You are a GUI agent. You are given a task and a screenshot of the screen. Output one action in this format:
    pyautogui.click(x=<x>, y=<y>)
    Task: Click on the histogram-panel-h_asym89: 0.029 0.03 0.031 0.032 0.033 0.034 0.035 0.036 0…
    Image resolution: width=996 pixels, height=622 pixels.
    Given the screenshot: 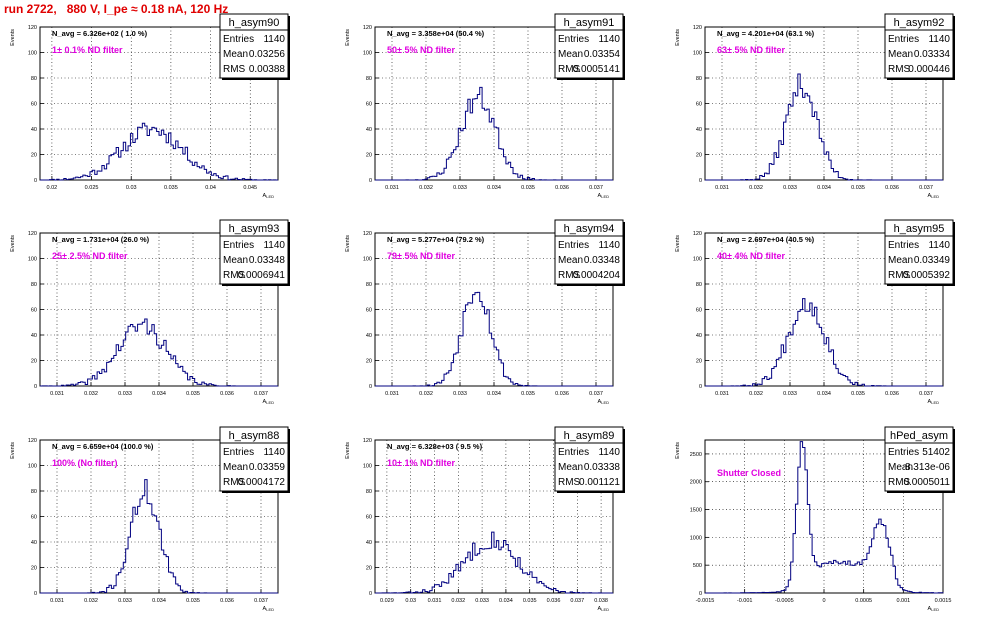 What is the action you would take?
    pyautogui.click(x=485, y=519)
    